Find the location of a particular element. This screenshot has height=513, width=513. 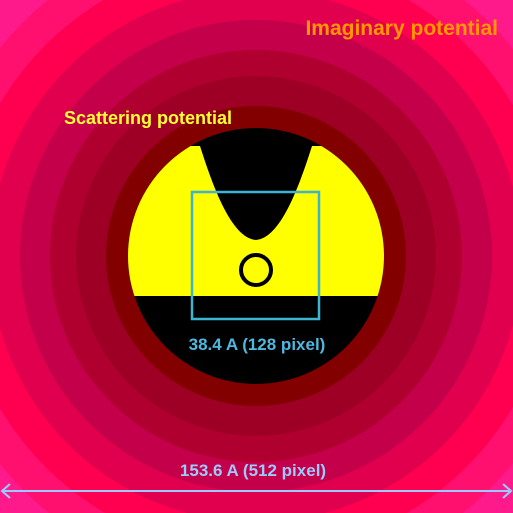

inner-box-size-label: 38.4 A (128 pixel) is located at coordinates (257, 344).